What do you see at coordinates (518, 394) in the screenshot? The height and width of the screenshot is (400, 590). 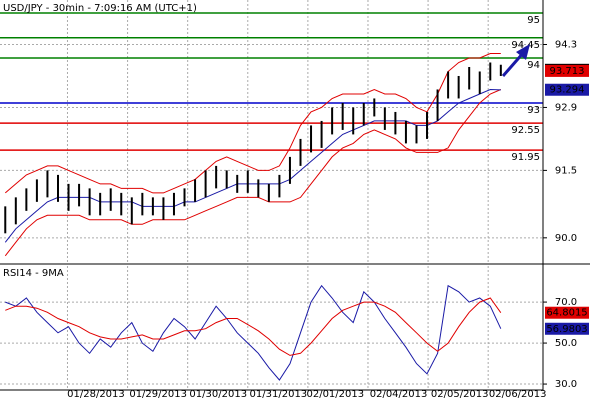 I see `x-tick-label: 02/06/2013` at bounding box center [518, 394].